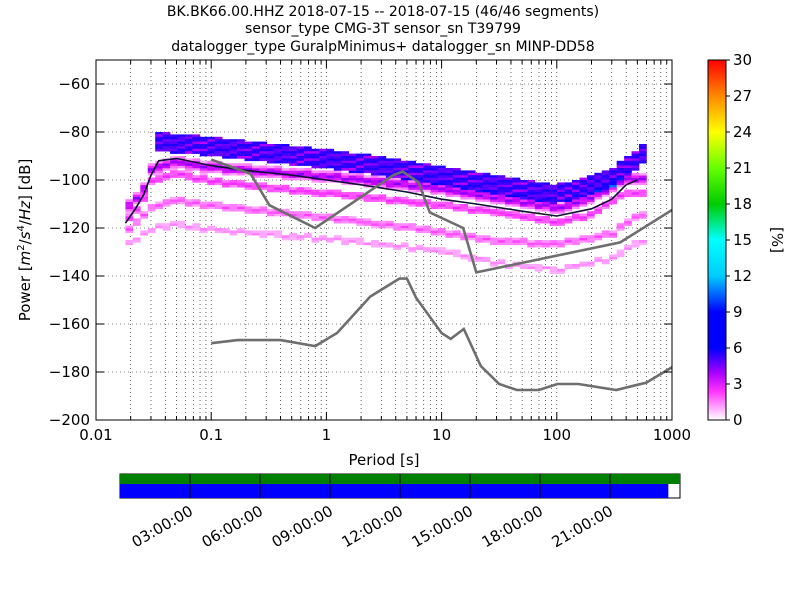 This screenshot has height=600, width=800. Describe the element at coordinates (739, 240) in the screenshot. I see `colorbar-ticks: 0 3 6 9 12 15 18 21 24 27 30` at that location.